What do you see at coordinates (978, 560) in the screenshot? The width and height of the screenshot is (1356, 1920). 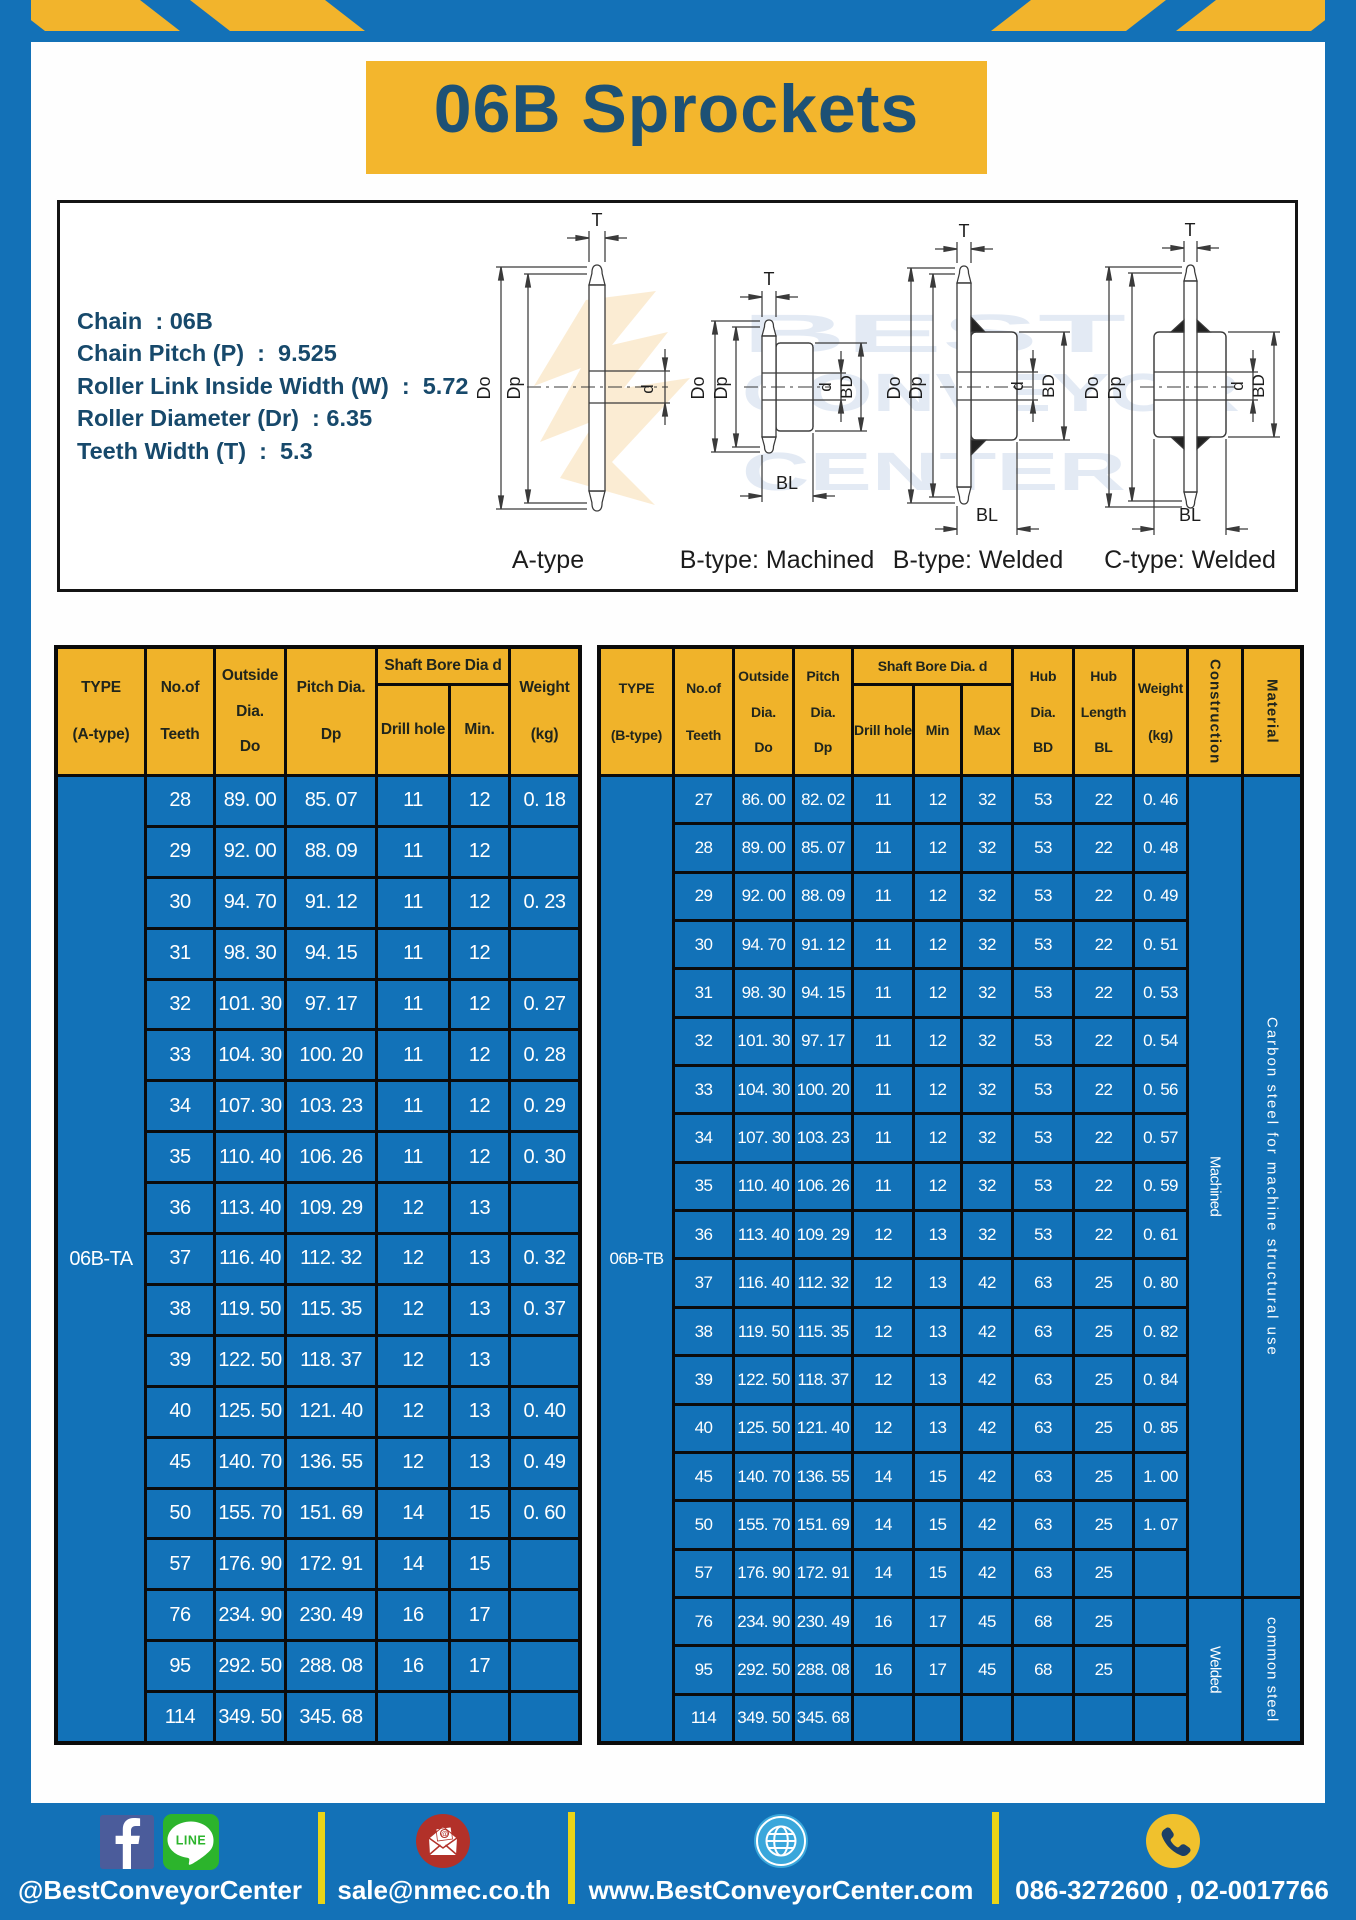 I see `svg-text: B-type: Welded` at bounding box center [978, 560].